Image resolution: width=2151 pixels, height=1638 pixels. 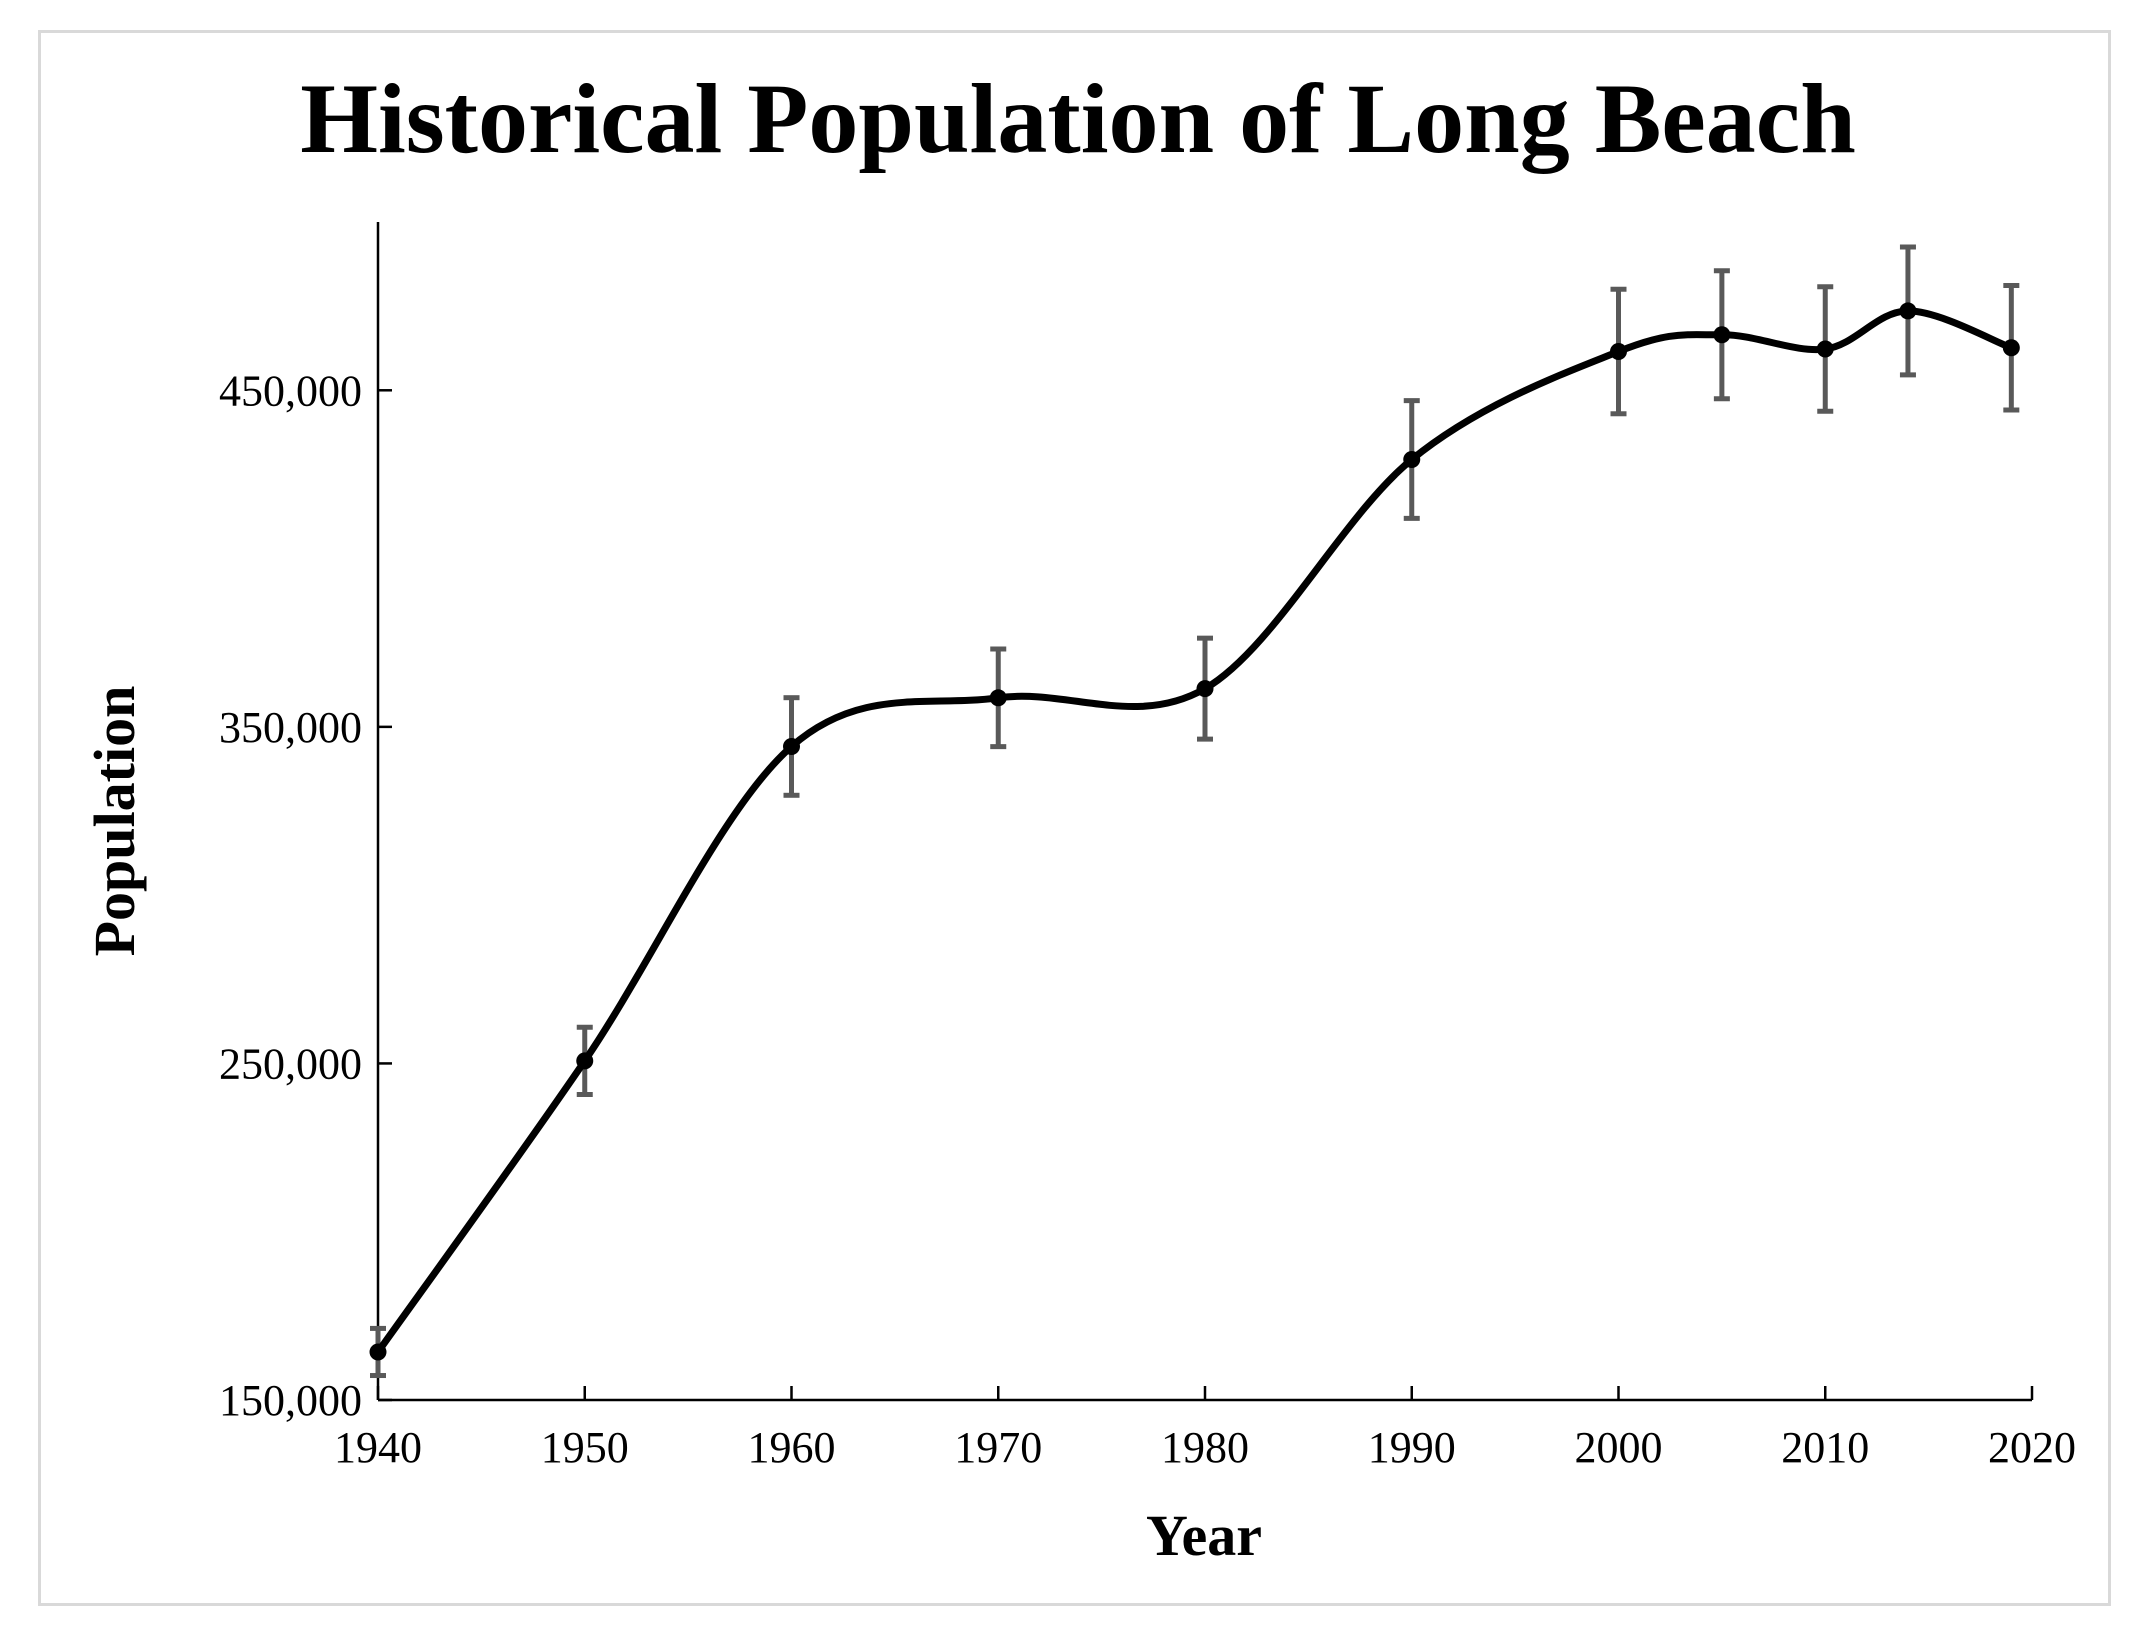 I want to click on y-tick-label: 150,000, so click(x=290, y=1400).